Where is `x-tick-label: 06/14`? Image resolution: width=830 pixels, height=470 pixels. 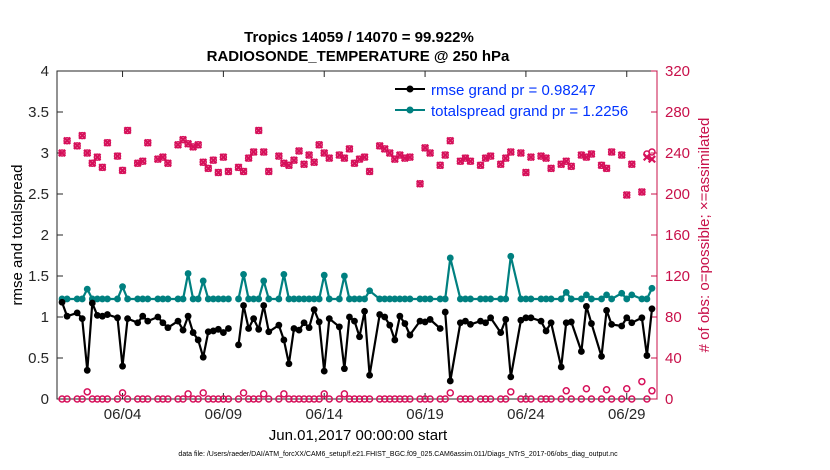 x-tick-label: 06/14 is located at coordinates (324, 414).